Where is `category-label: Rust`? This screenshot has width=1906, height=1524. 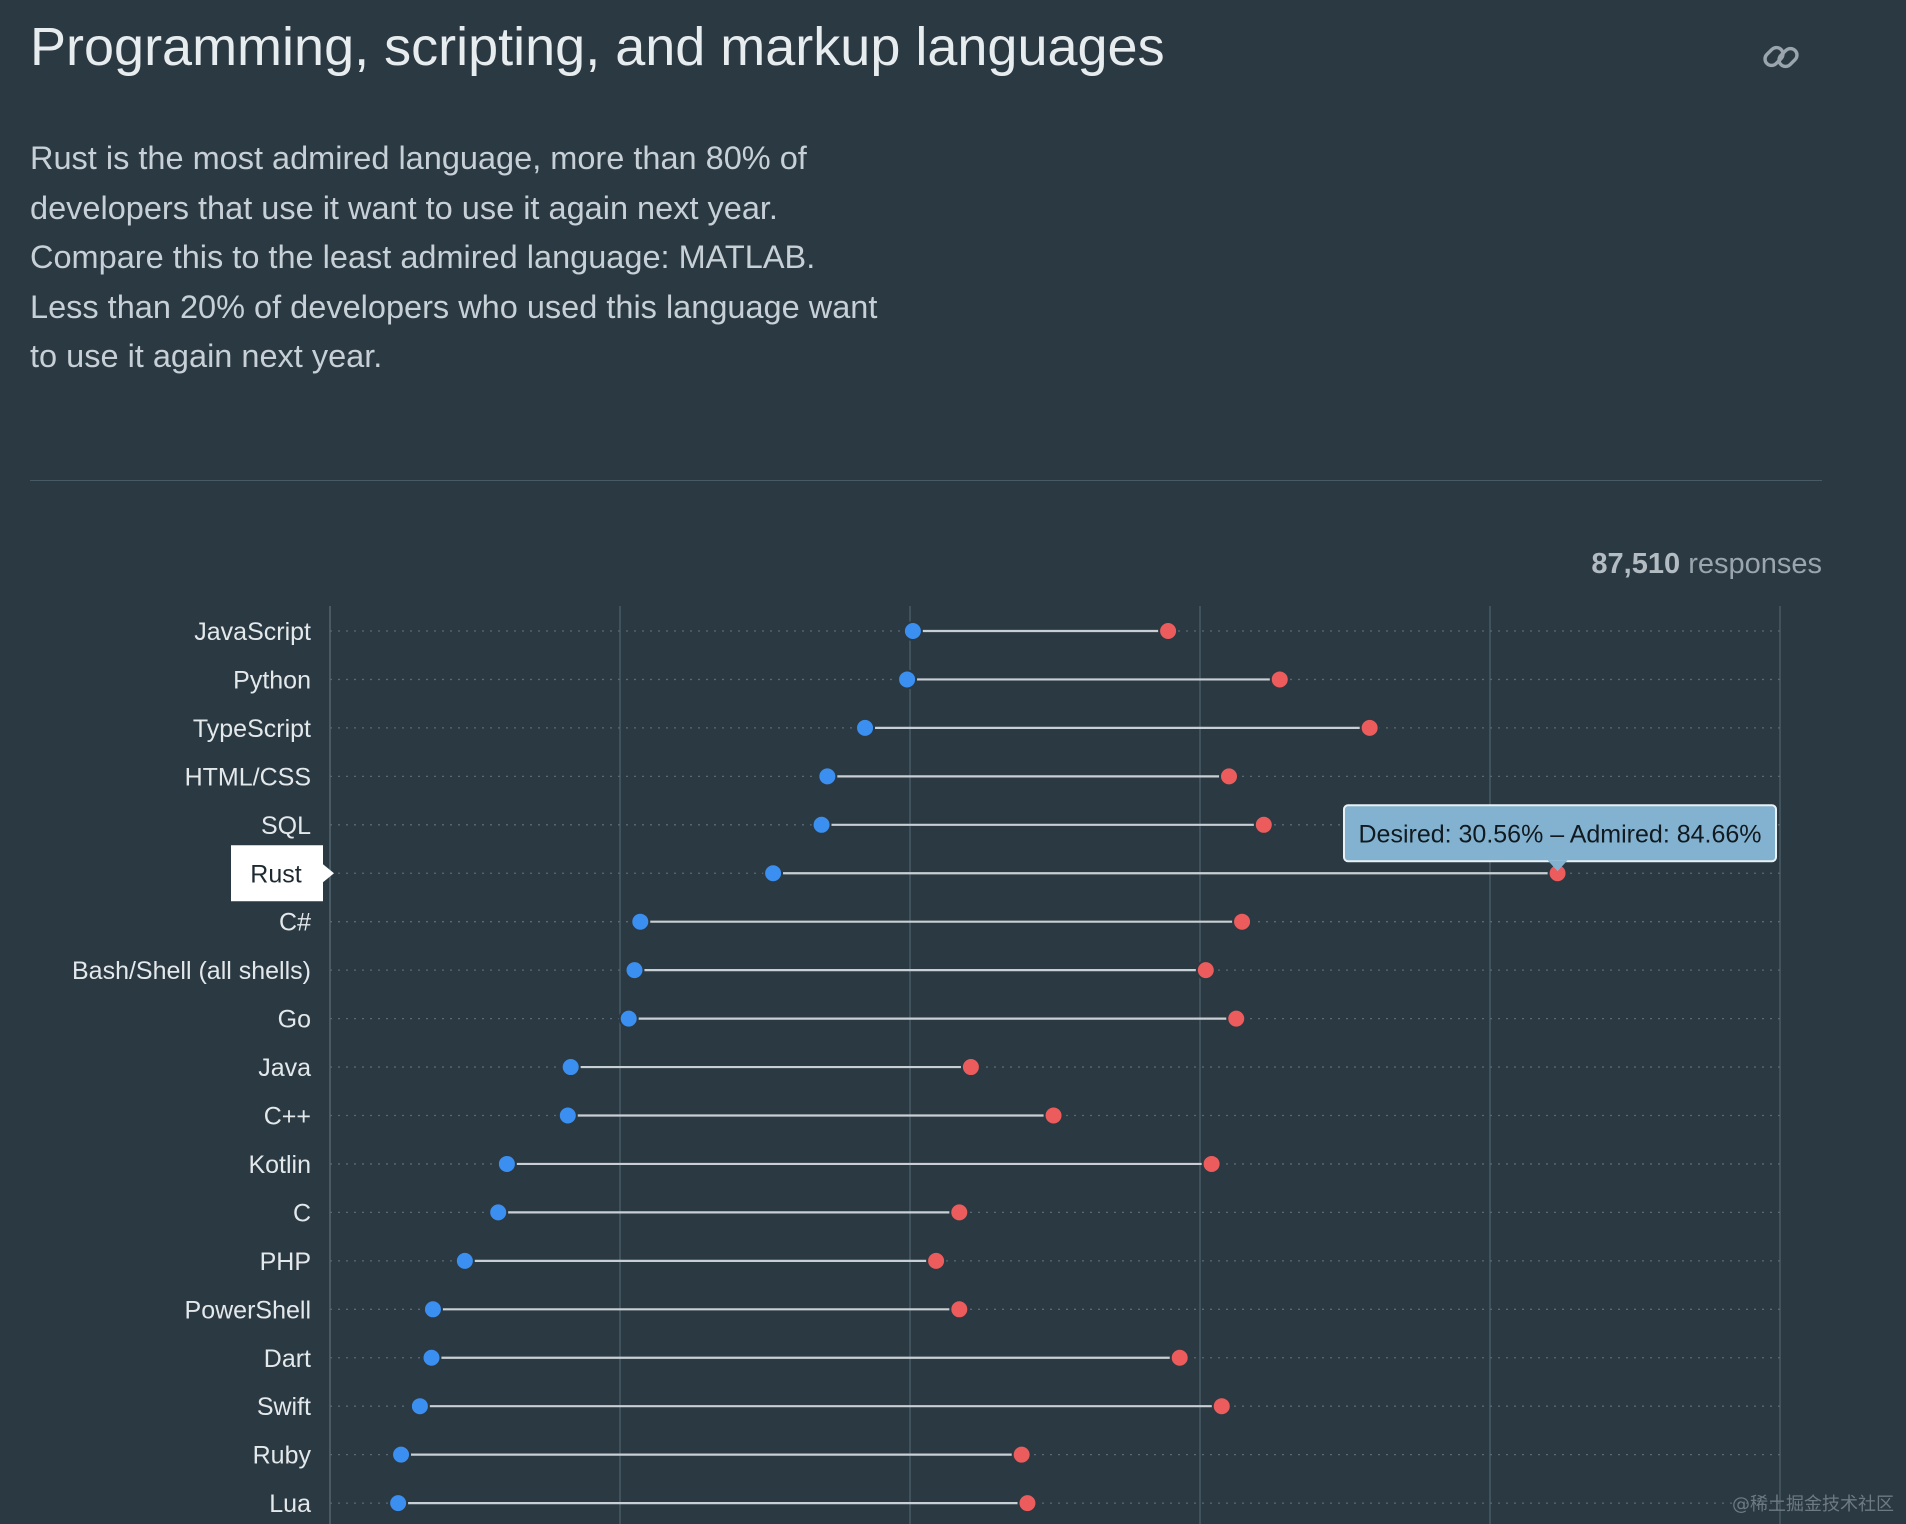 category-label: Rust is located at coordinates (275, 874).